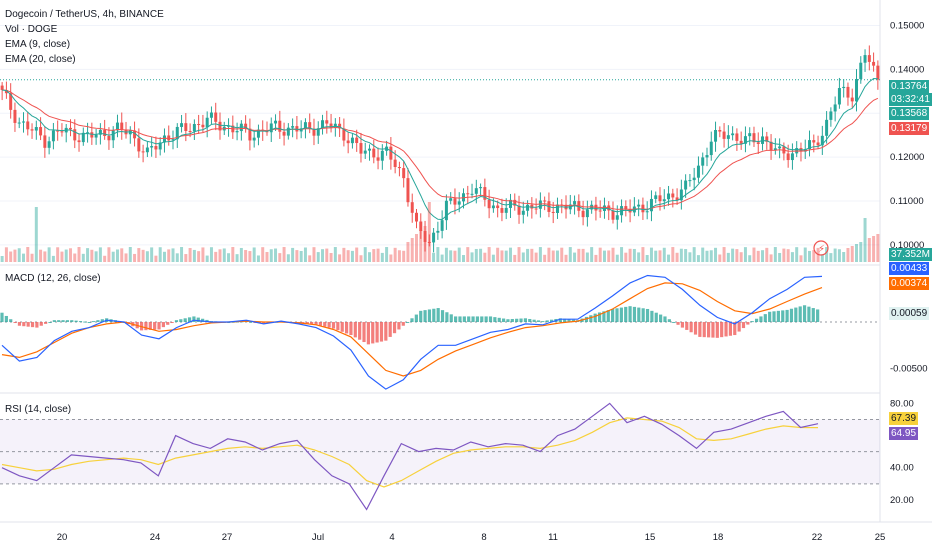  Describe the element at coordinates (53, 278) in the screenshot. I see `macd-label: MACD (12, 26, close)` at that location.